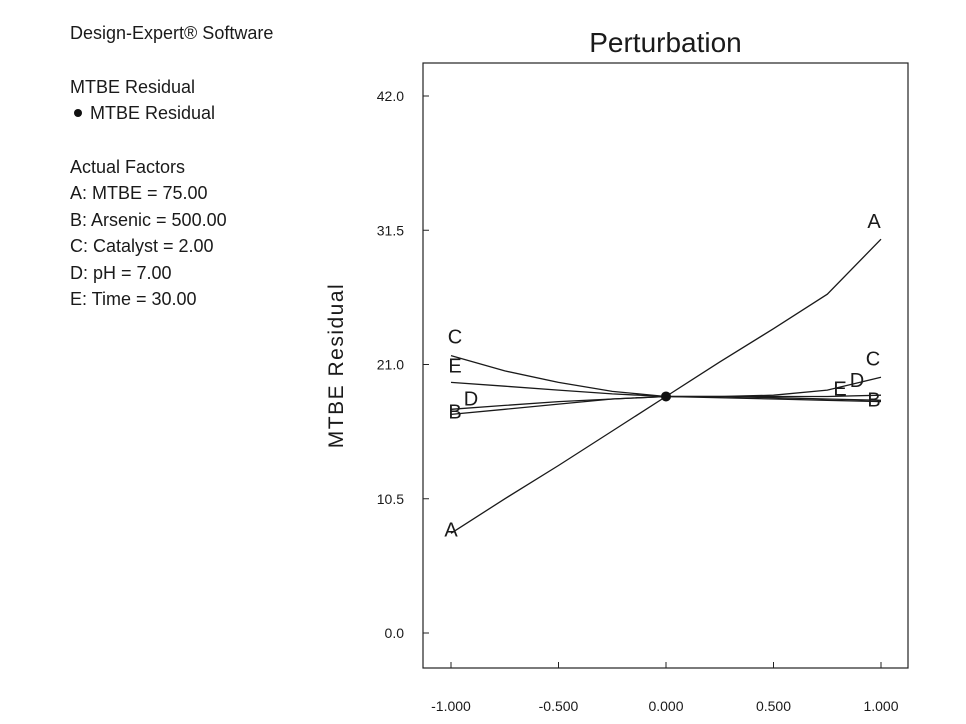 The height and width of the screenshot is (724, 966). I want to click on series-label-left-c: C, so click(455, 338).